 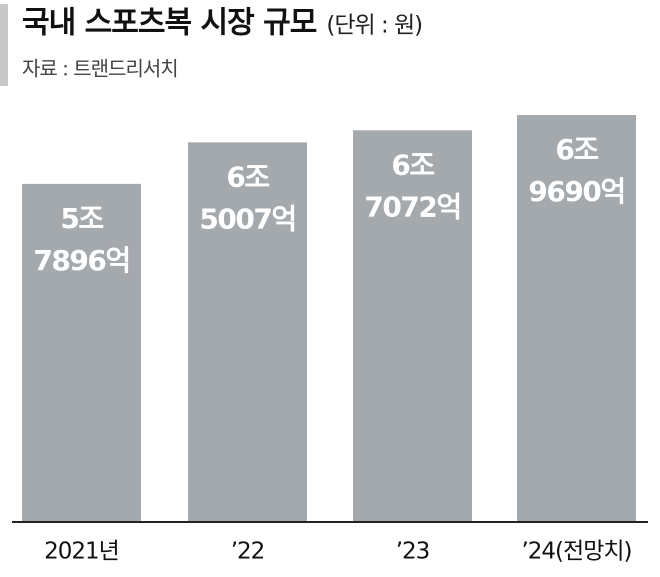 I want to click on x-tick-label: ’22, so click(x=248, y=552).